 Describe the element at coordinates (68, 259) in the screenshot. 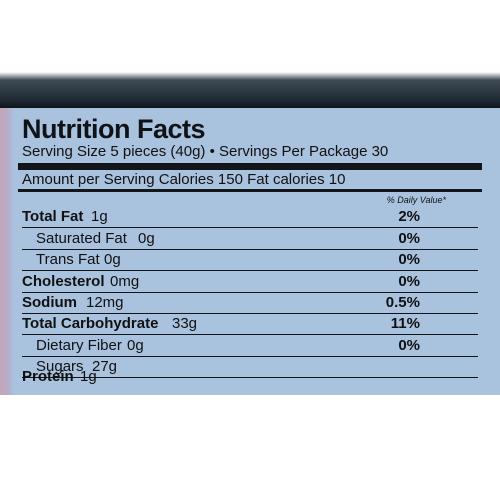

I see `nutrient-name: Trans Fat` at that location.